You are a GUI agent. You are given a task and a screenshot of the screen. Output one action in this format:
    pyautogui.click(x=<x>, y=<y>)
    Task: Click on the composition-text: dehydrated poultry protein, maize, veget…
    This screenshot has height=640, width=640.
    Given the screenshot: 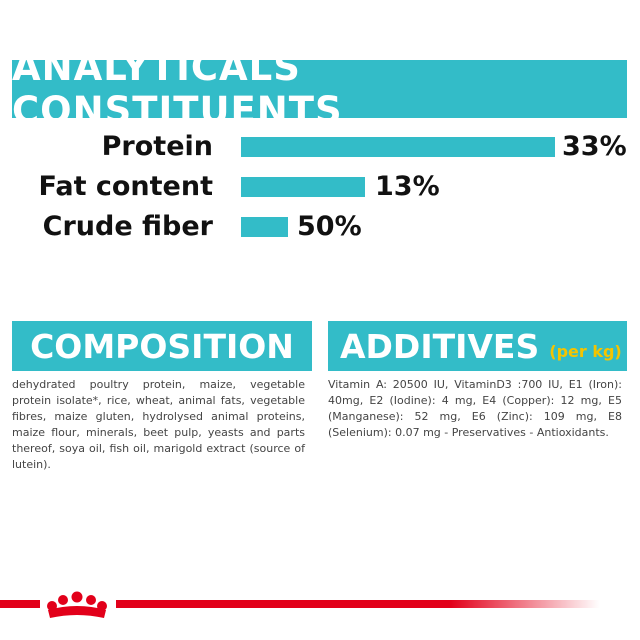 What is the action you would take?
    pyautogui.click(x=158, y=424)
    